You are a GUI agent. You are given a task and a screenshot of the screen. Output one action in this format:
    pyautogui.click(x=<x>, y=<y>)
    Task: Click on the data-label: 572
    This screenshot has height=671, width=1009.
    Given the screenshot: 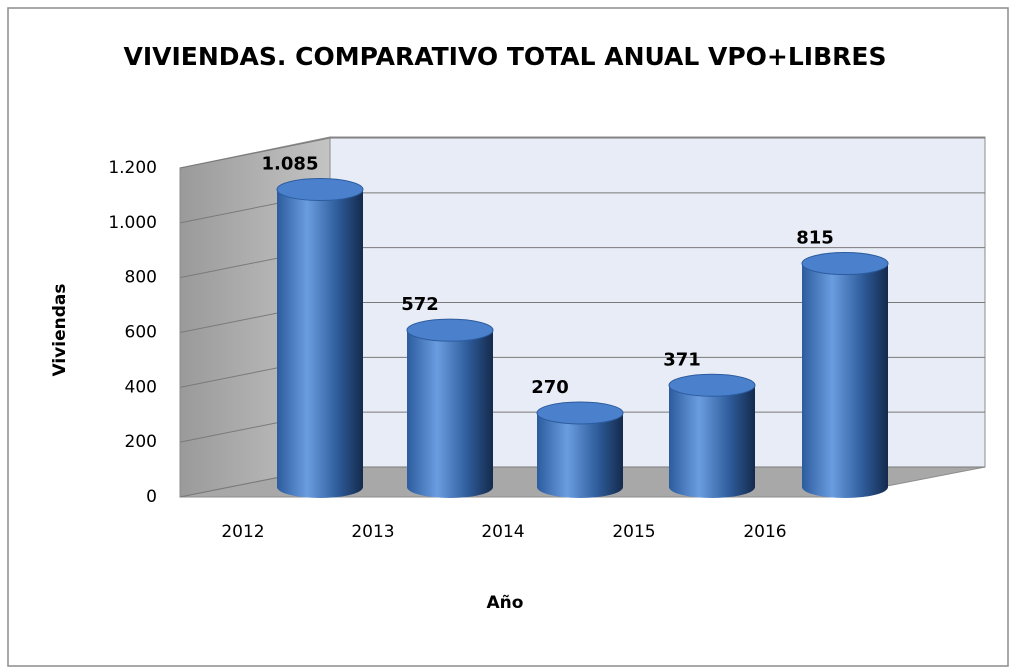 What is the action you would take?
    pyautogui.click(x=420, y=304)
    